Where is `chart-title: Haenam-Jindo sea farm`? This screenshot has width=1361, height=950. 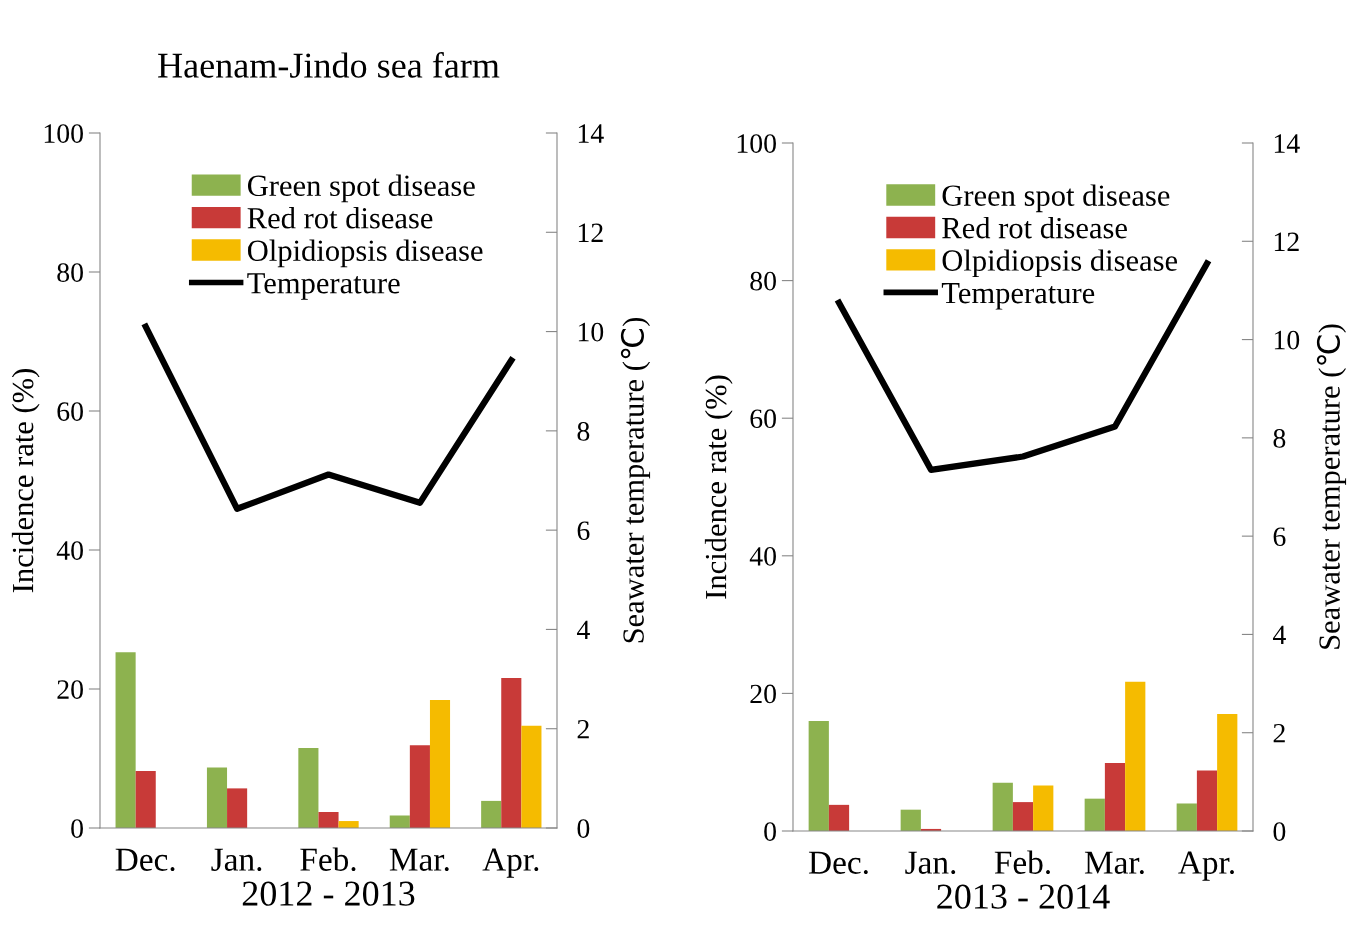
chart-title: Haenam-Jindo sea farm is located at coordinates (329, 65).